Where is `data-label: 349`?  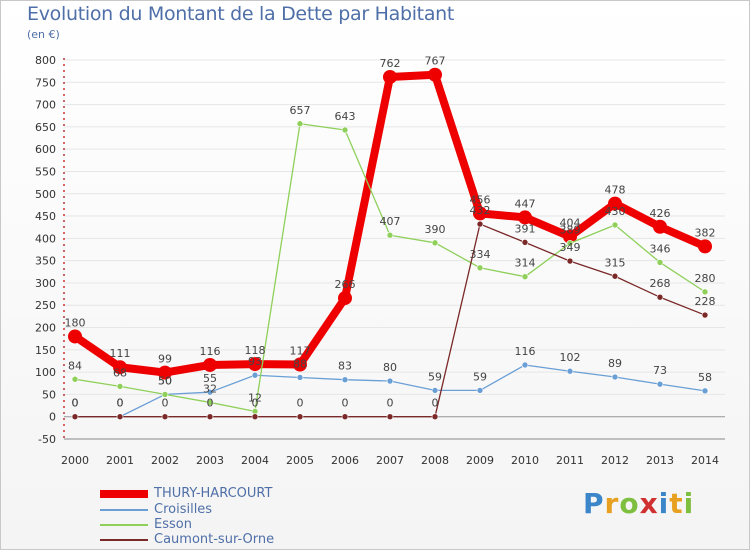 data-label: 349 is located at coordinates (570, 247).